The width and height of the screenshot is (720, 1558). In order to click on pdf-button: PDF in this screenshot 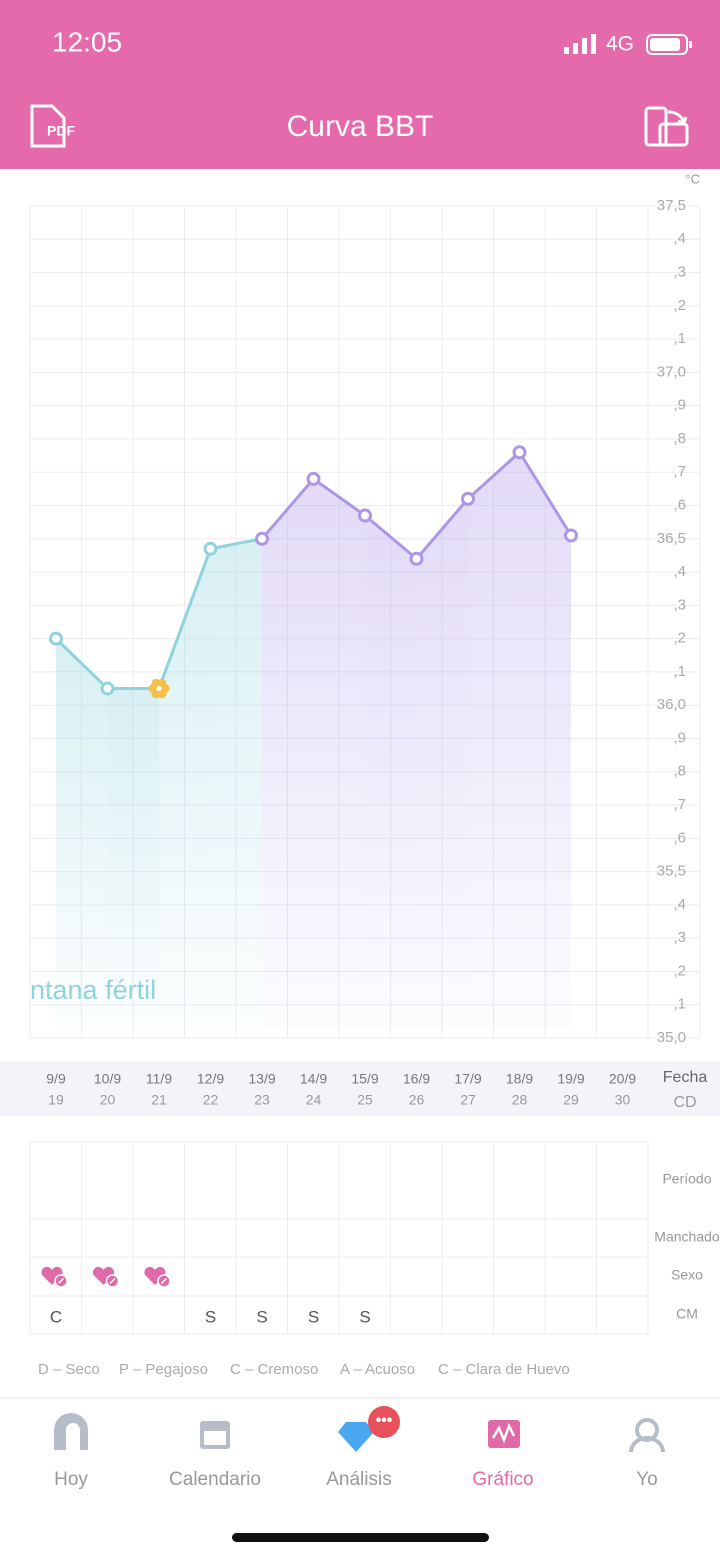, I will do `click(52, 126)`.